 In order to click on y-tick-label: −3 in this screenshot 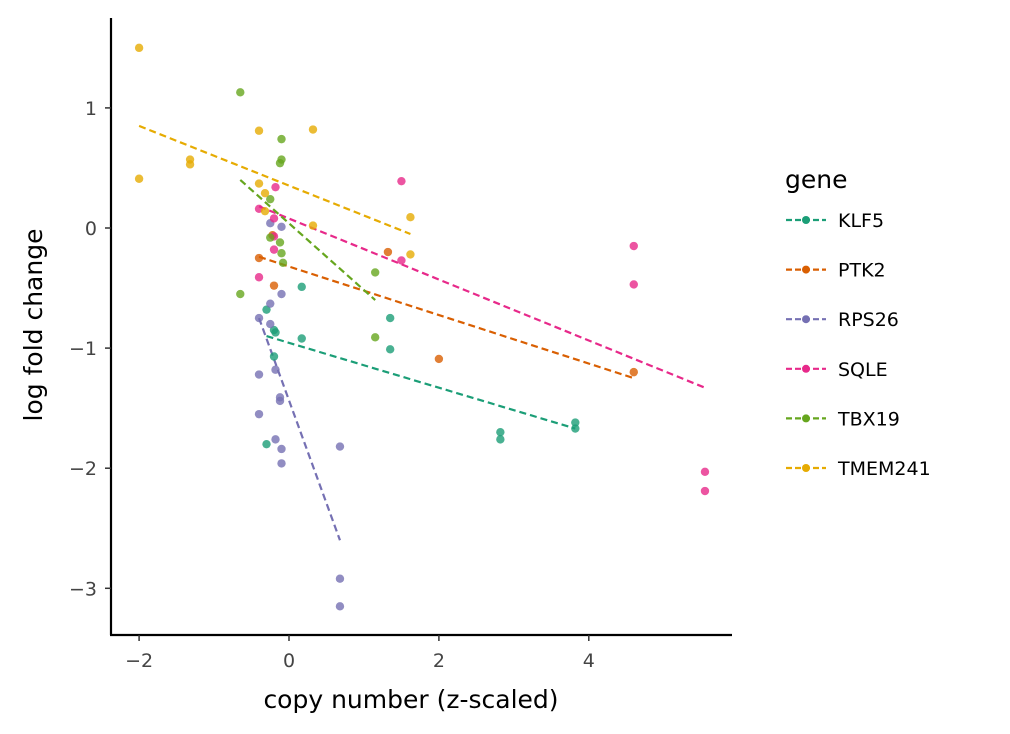, I will do `click(83, 589)`.